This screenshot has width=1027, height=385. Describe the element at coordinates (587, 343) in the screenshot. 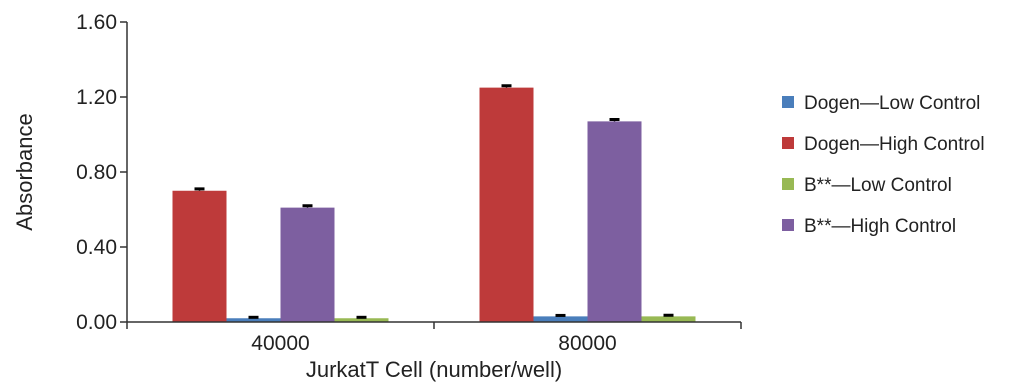

I see `x-tick-label: 80000` at that location.